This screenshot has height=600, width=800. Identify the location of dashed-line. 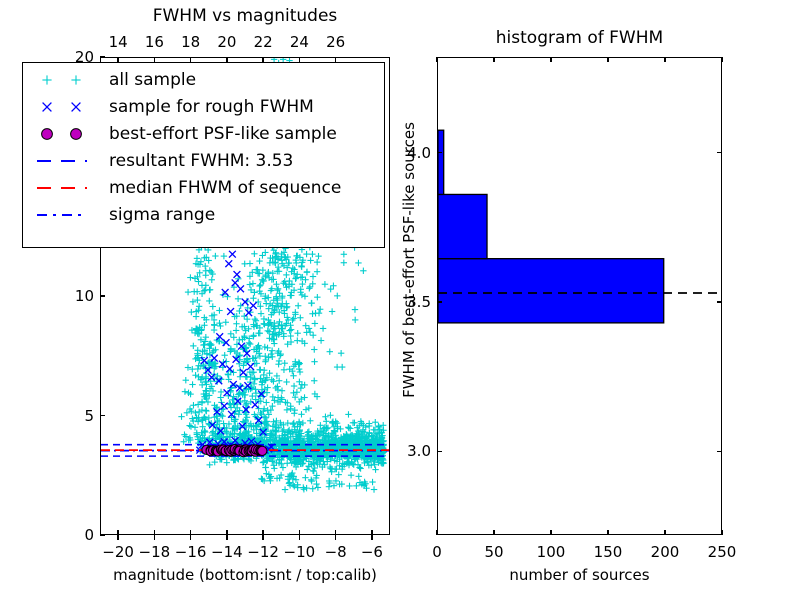
(62, 161).